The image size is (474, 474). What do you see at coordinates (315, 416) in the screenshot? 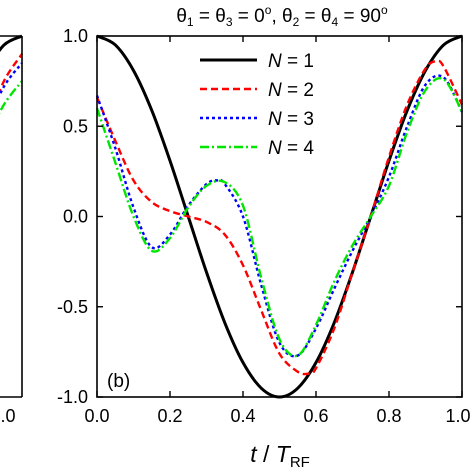
I see `x-tick-label: 0.6` at bounding box center [315, 416].